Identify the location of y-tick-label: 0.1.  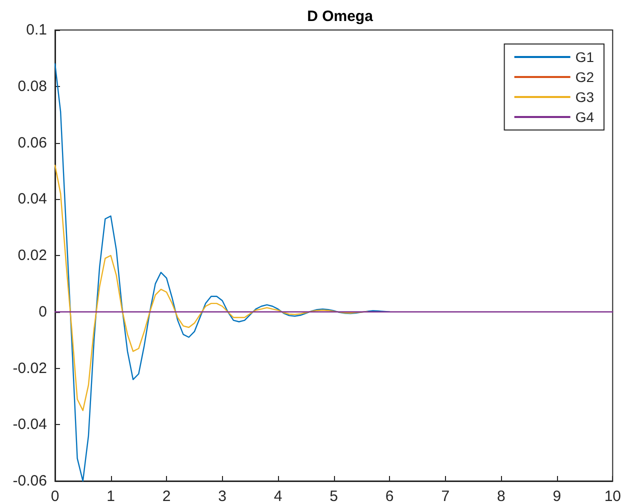
(36, 30).